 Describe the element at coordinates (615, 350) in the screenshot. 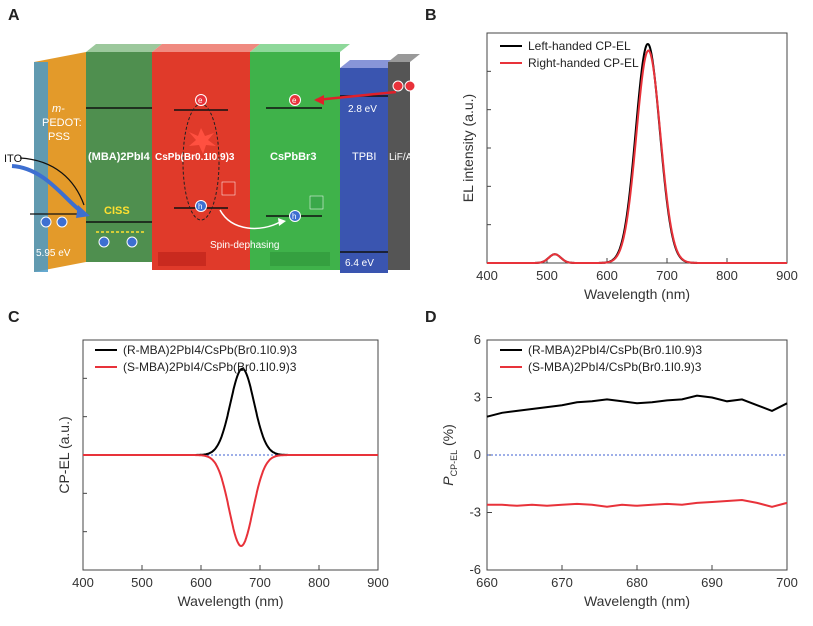

I see `legend-label-d-0: (R-MBA)2PbI4/CsPb(Br0.1I0.9)3` at that location.